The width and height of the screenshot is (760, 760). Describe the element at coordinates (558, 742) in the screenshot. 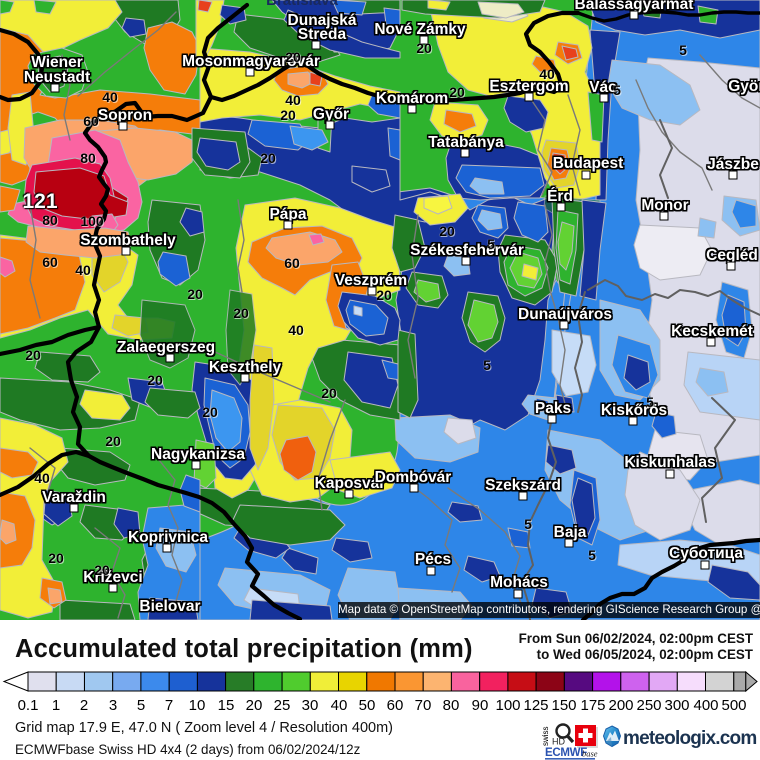

I see `svg-text: HD` at that location.